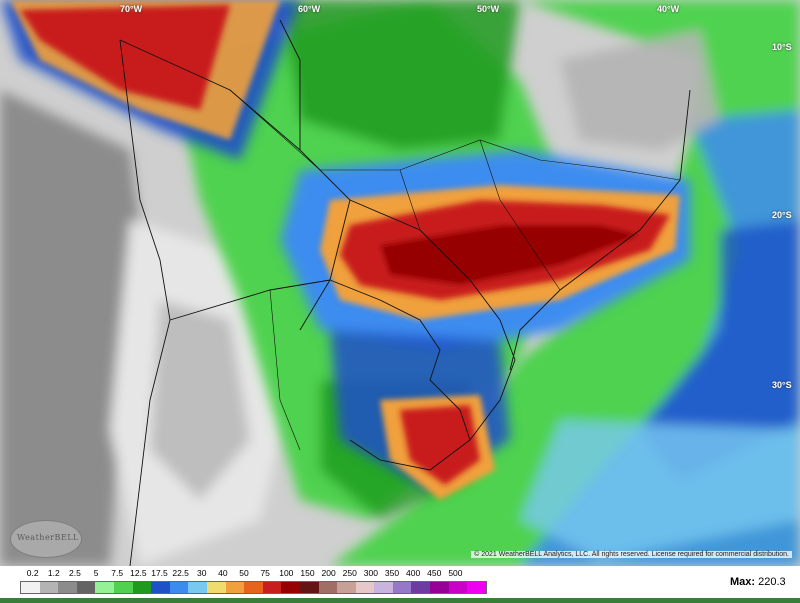  Describe the element at coordinates (743, 582) in the screenshot. I see `max-label: Max:` at that location.